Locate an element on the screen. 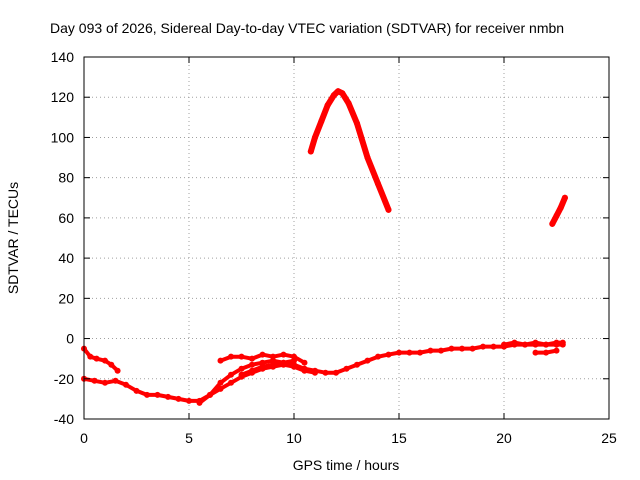 The height and width of the screenshot is (480, 640). y-tick-label: 20 is located at coordinates (66, 298).